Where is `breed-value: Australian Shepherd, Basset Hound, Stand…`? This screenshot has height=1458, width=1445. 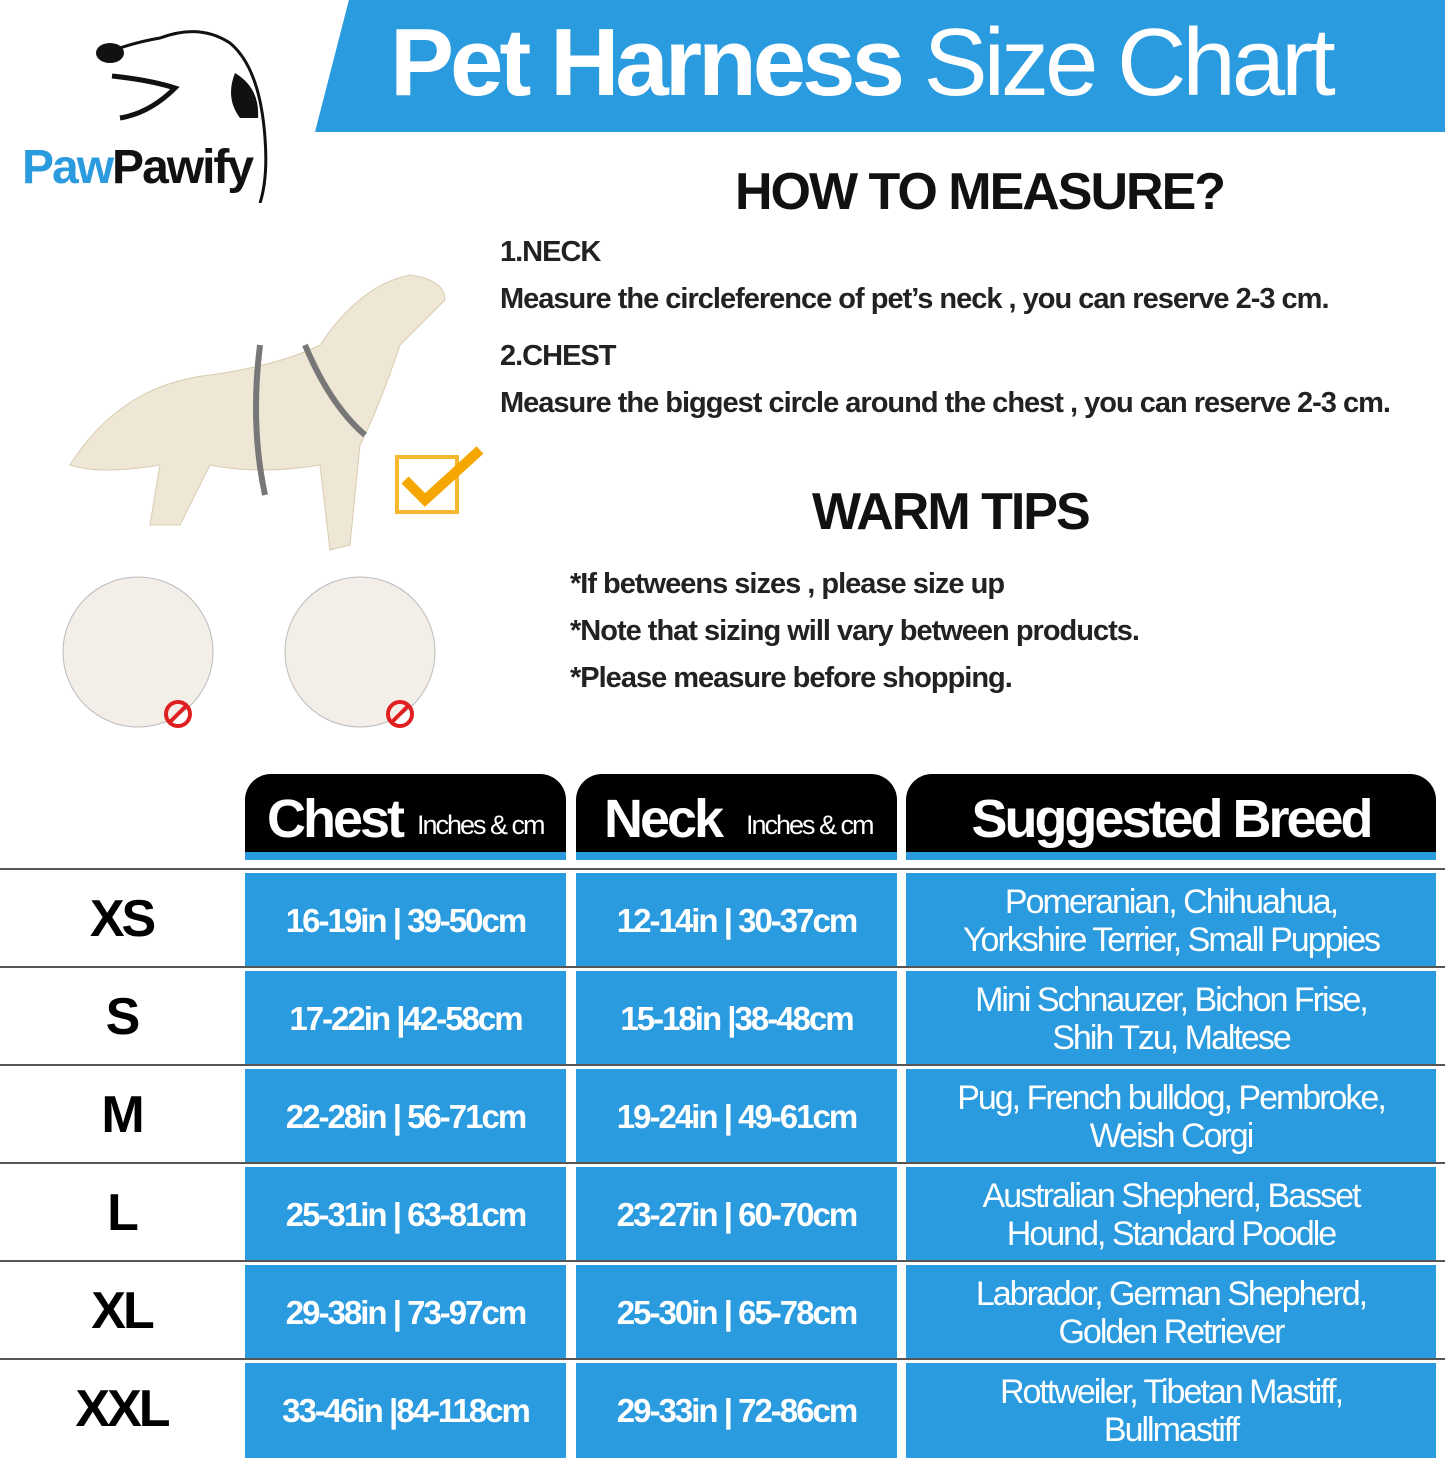 breed-value: Australian Shepherd, Basset Hound, Stand… is located at coordinates (1171, 1214).